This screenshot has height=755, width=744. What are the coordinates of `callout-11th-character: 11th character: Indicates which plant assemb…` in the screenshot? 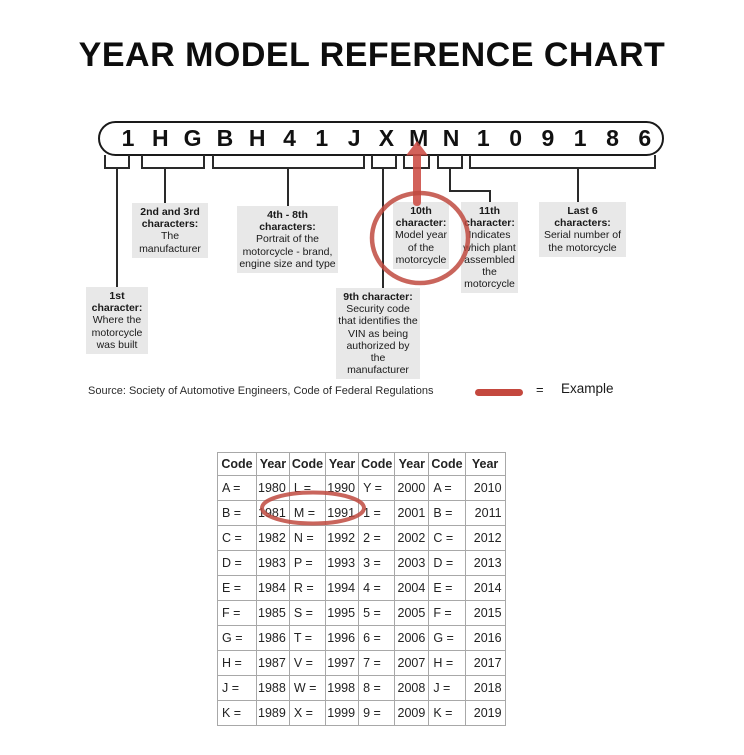 It's located at (489, 248).